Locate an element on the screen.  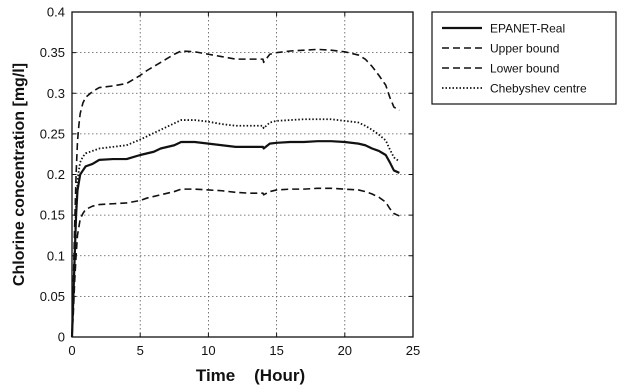
y-tick-label: 0.05 is located at coordinates (52, 296).